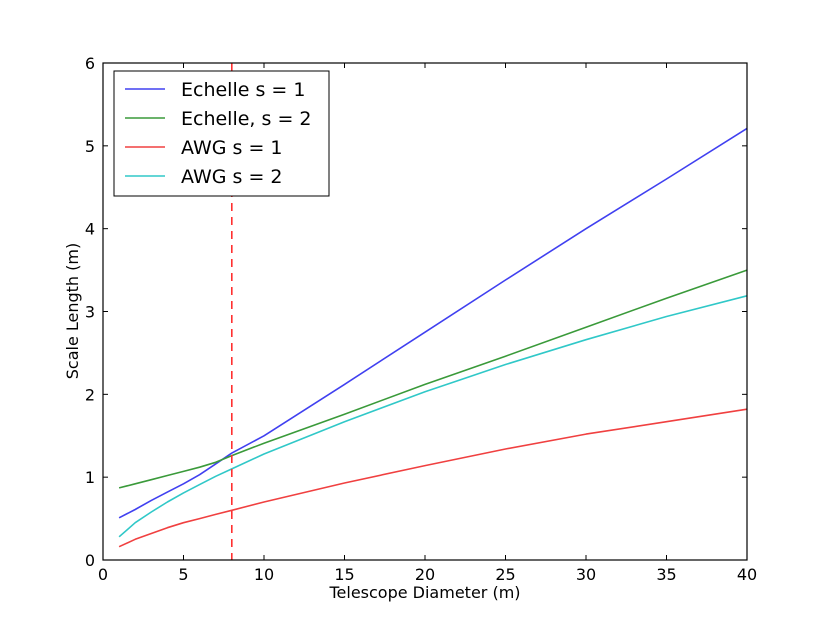  Describe the element at coordinates (232, 148) in the screenshot. I see `legend-label-3: AWG s = 1` at that location.